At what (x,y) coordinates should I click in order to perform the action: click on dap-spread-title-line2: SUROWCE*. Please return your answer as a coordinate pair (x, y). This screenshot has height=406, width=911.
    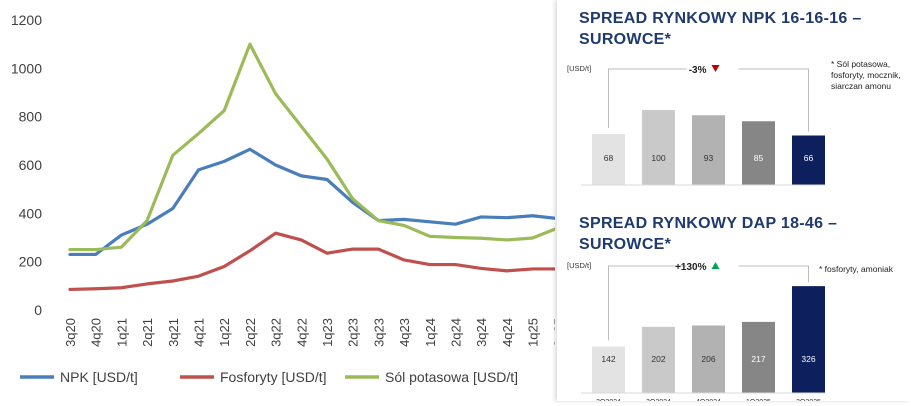
    Looking at the image, I should click on (625, 244).